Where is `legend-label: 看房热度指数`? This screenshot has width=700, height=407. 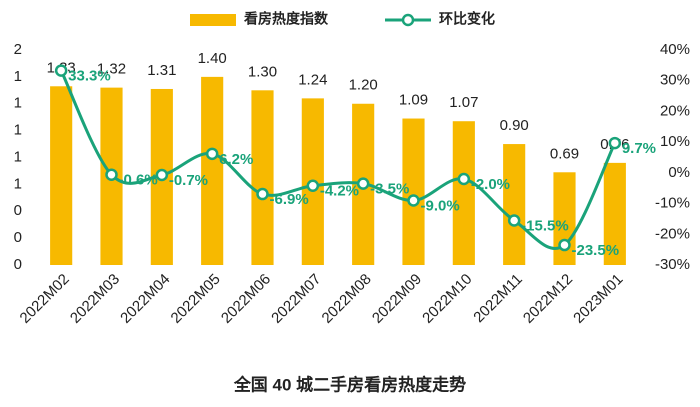
legend-label: 看房热度指数 is located at coordinates (286, 19).